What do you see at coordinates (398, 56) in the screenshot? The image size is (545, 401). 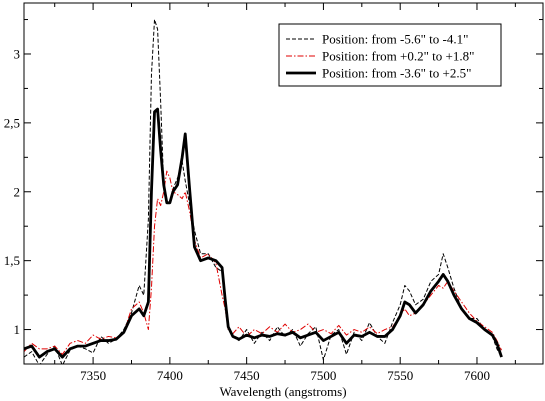 I see `legend-label: Position: from +0.2" to +1.8"` at bounding box center [398, 56].